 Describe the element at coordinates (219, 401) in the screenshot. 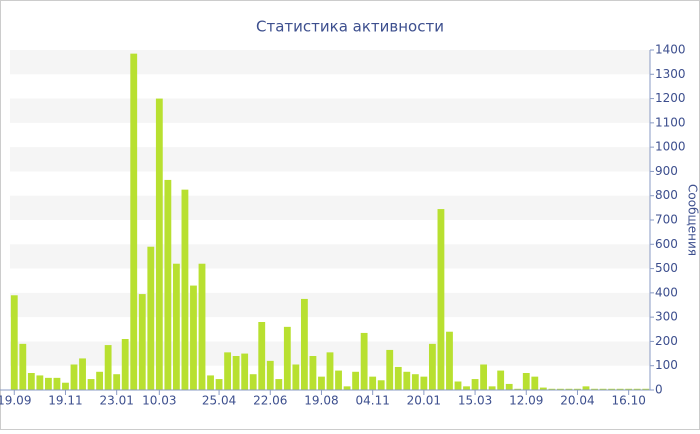

I see `x-tick-label: 25.04` at that location.